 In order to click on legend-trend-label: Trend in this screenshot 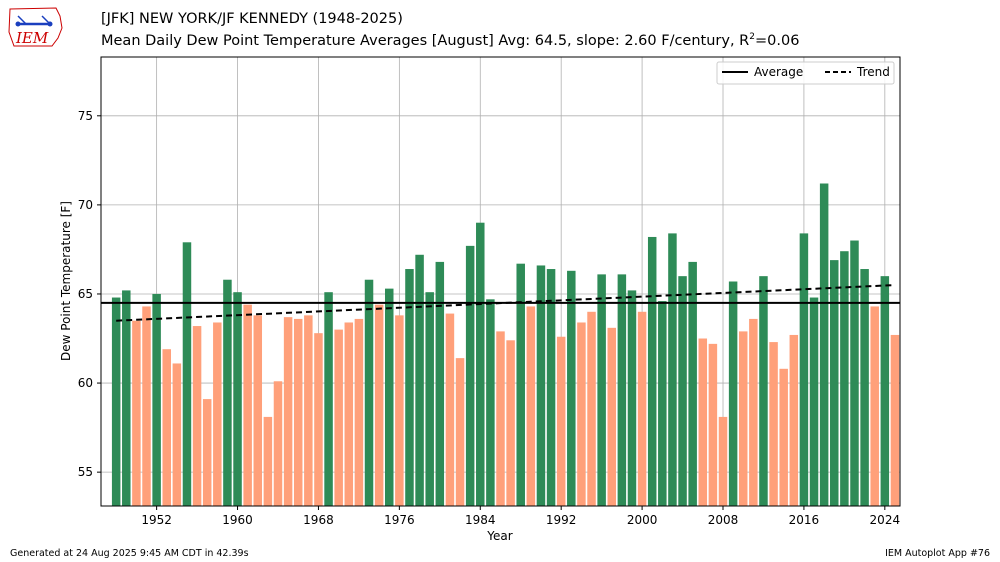, I will do `click(873, 72)`.